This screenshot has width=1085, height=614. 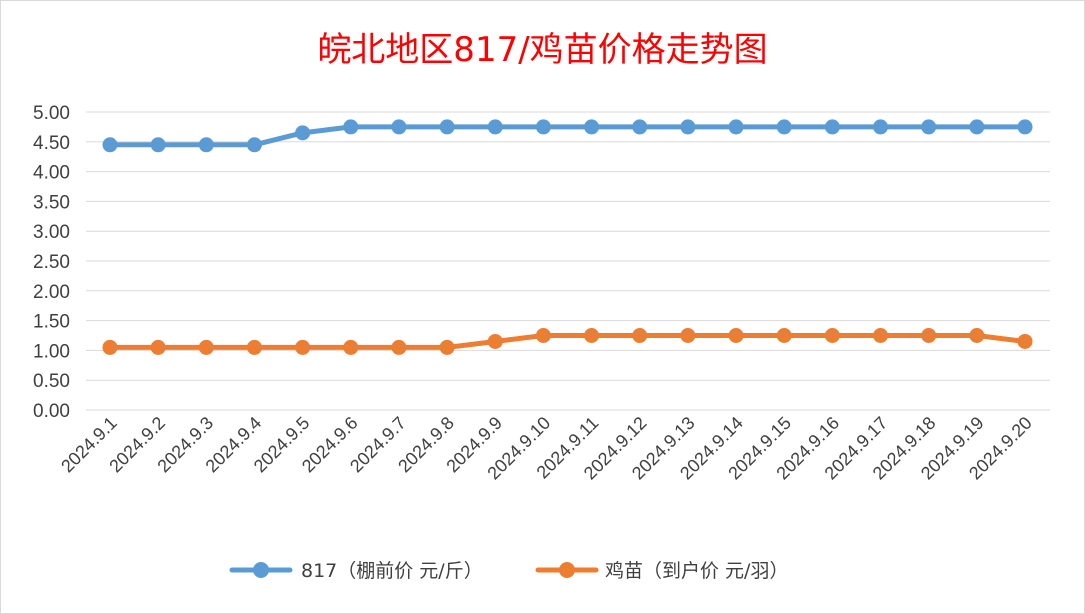 What do you see at coordinates (51, 322) in the screenshot?
I see `y-tick-label: 1.50` at bounding box center [51, 322].